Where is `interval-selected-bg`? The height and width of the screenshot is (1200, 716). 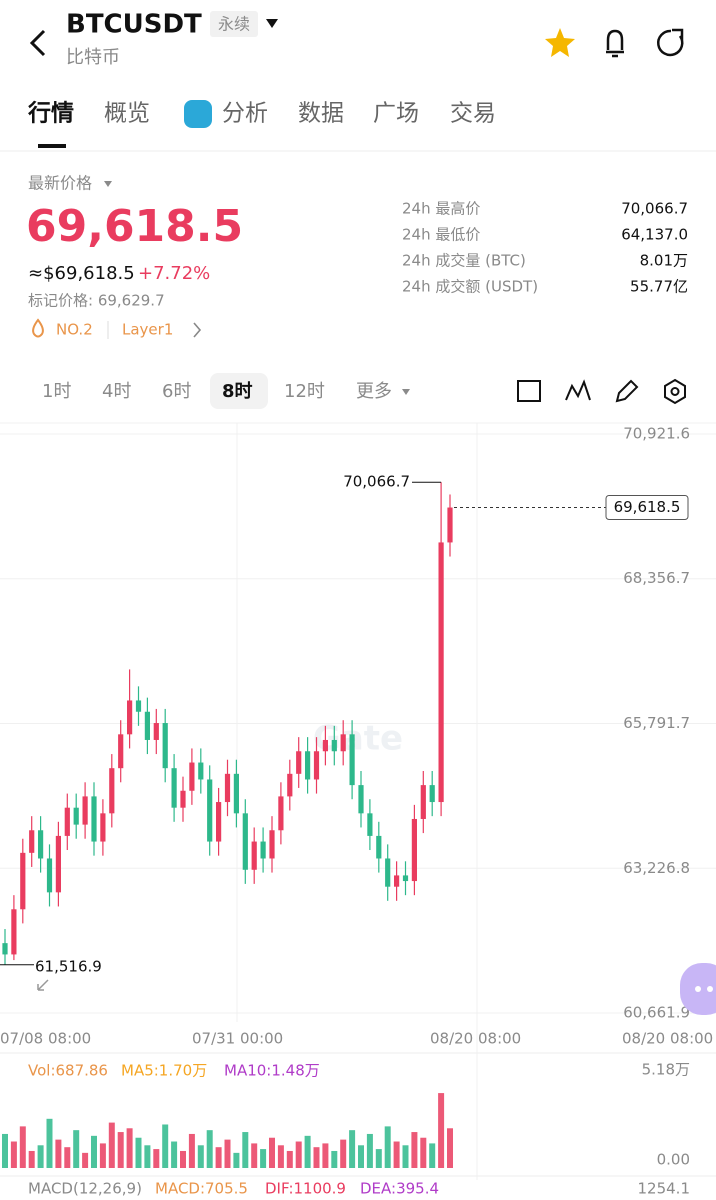 interval-selected-bg is located at coordinates (239, 391).